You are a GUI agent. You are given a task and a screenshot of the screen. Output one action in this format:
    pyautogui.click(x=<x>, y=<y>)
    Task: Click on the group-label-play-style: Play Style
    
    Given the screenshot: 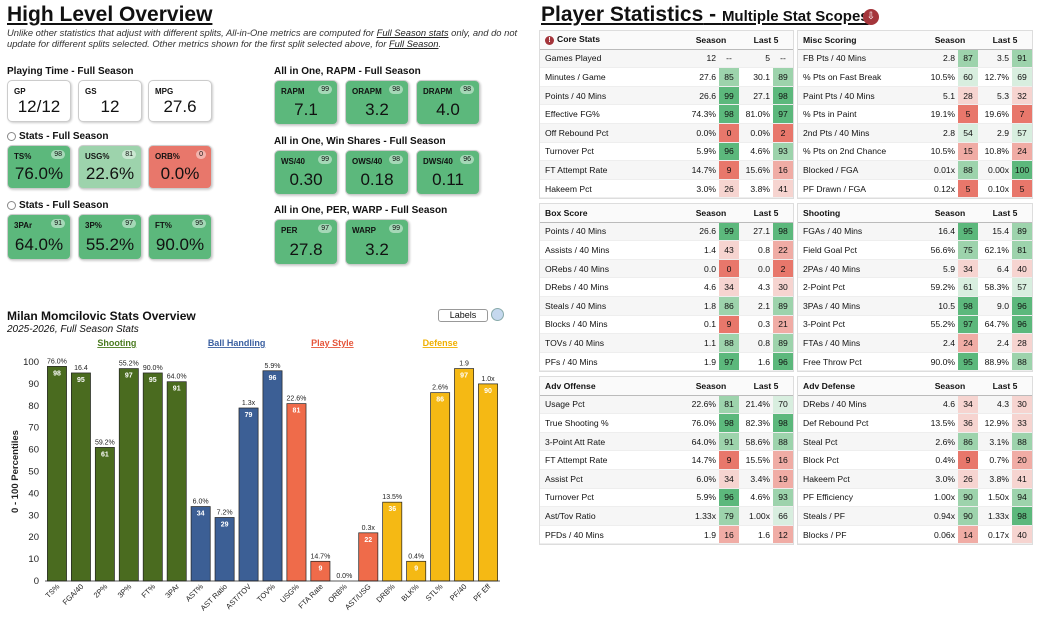 What is the action you would take?
    pyautogui.click(x=332, y=343)
    